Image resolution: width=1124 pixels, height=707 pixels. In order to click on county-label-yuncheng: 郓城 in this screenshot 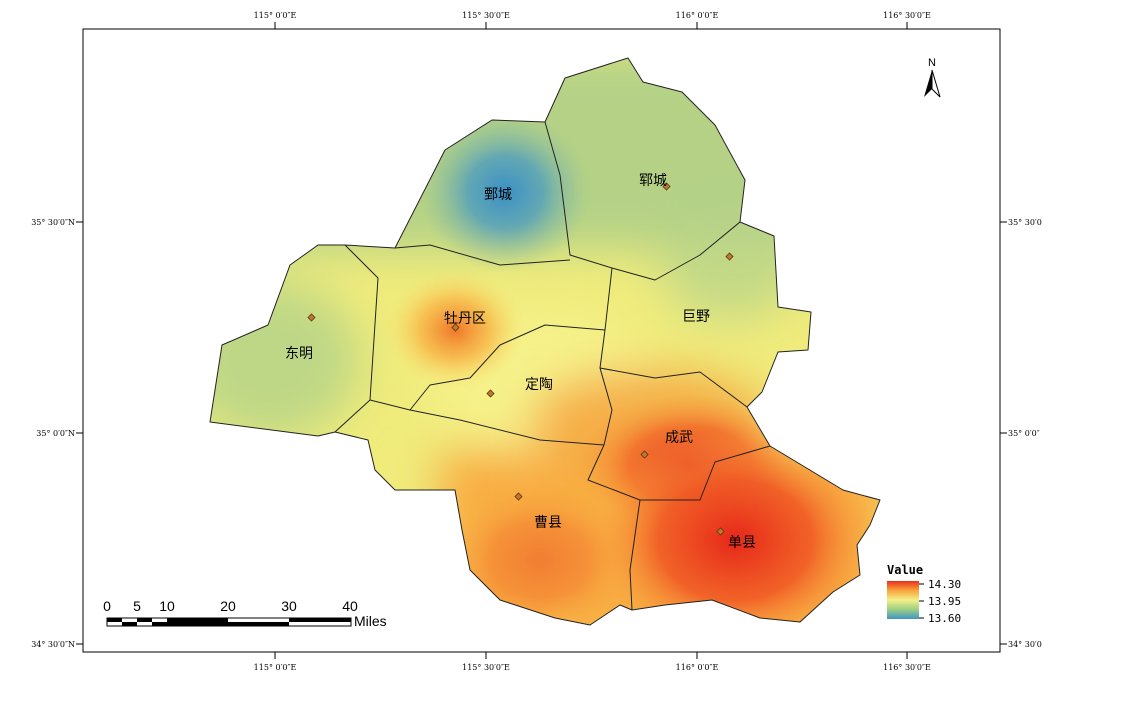, I will do `click(653, 181)`.